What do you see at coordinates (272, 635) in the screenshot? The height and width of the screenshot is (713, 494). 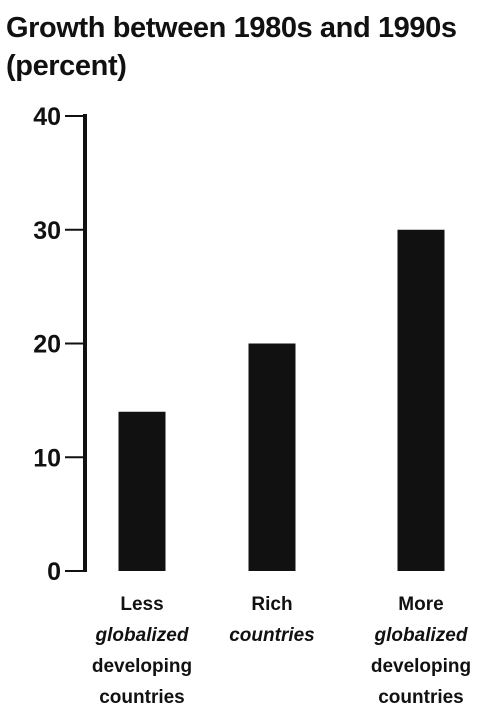 I see `category-label-2-line-2: countries` at bounding box center [272, 635].